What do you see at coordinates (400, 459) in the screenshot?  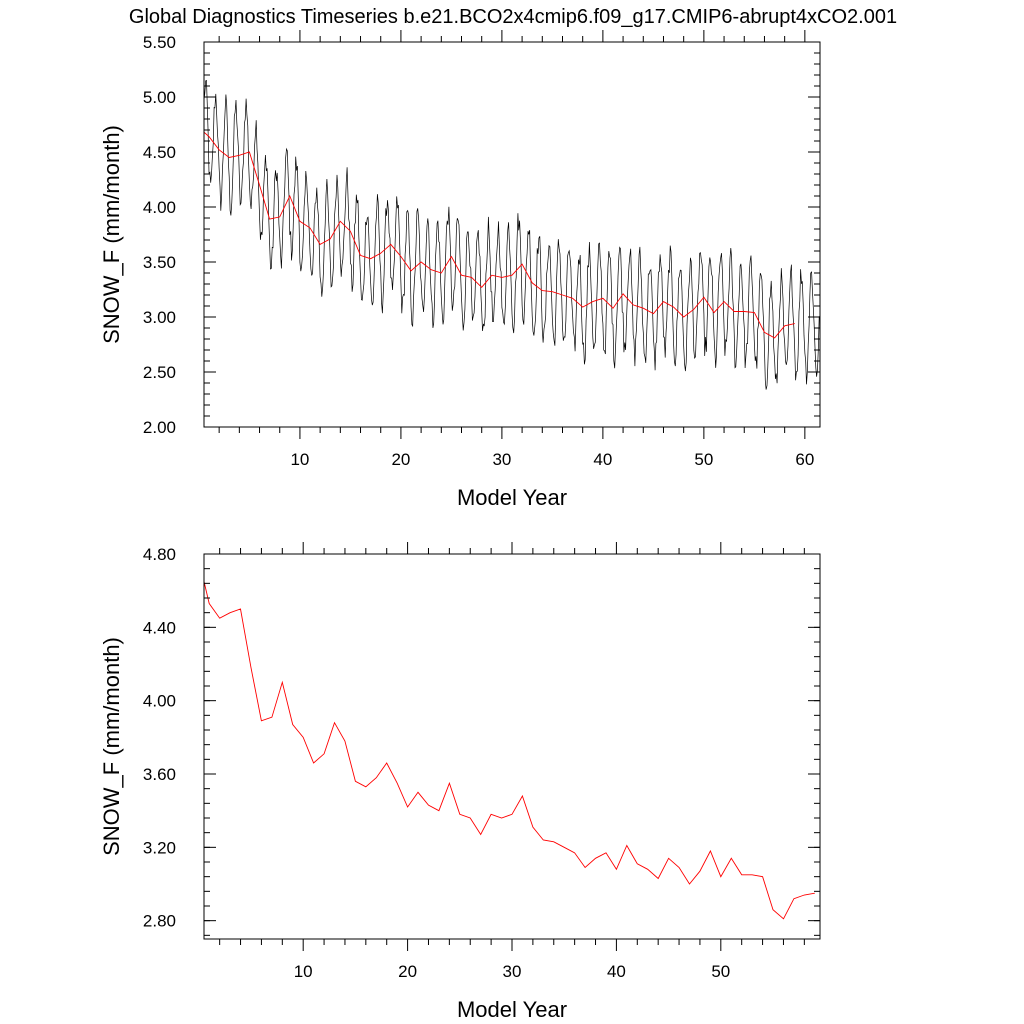 I see `top-x-tick-label: 20` at bounding box center [400, 459].